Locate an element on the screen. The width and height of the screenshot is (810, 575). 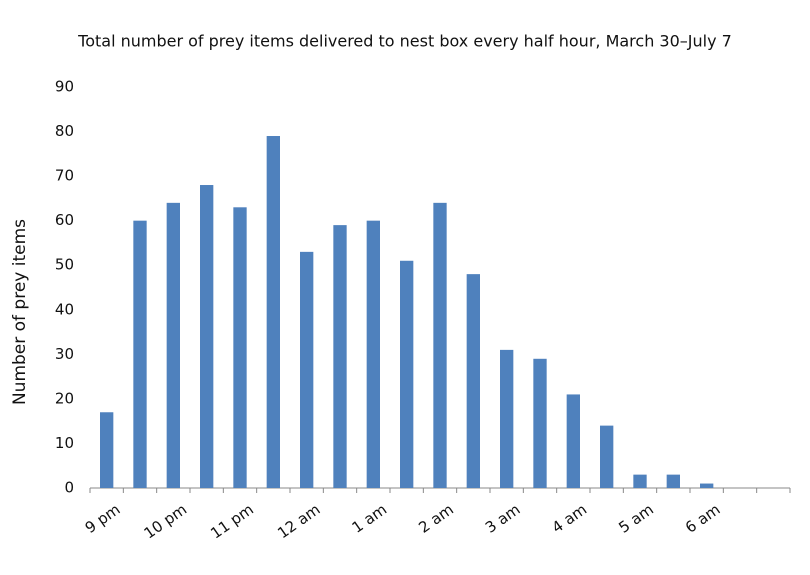
y-tick-label: 90 is located at coordinates (64, 87).